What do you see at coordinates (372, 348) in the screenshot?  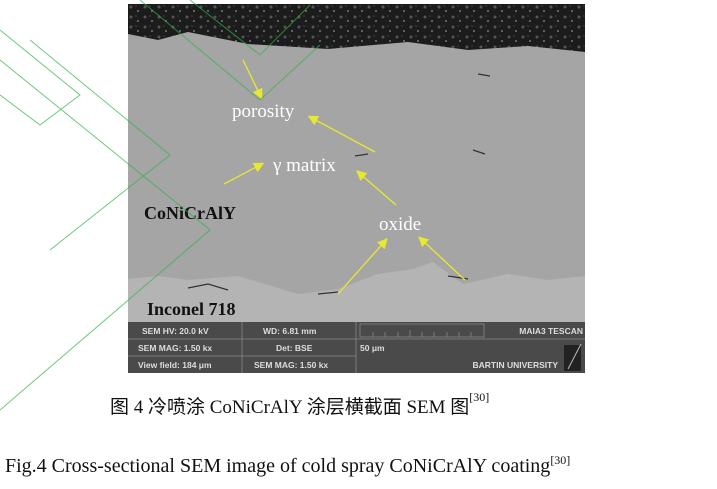 I see `info-scale: 50 μm` at bounding box center [372, 348].